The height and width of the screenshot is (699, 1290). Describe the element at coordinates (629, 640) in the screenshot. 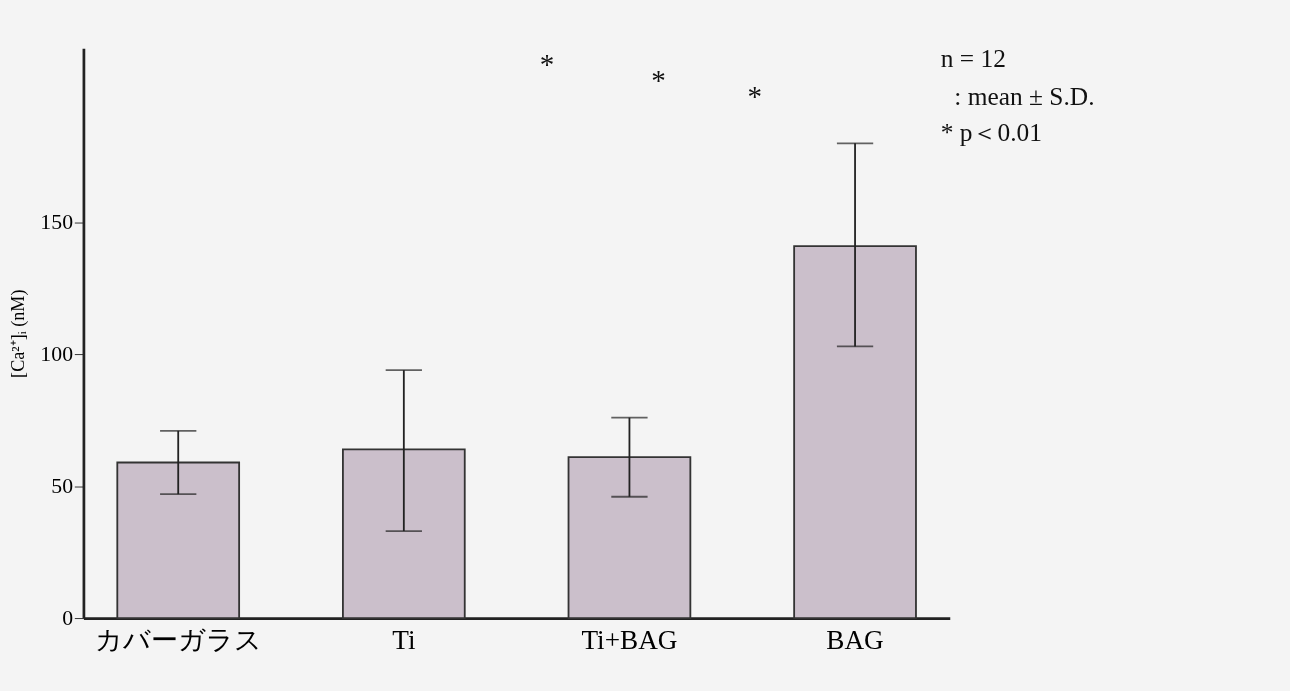

I see `x-tick-label: Ti+BAG` at that location.